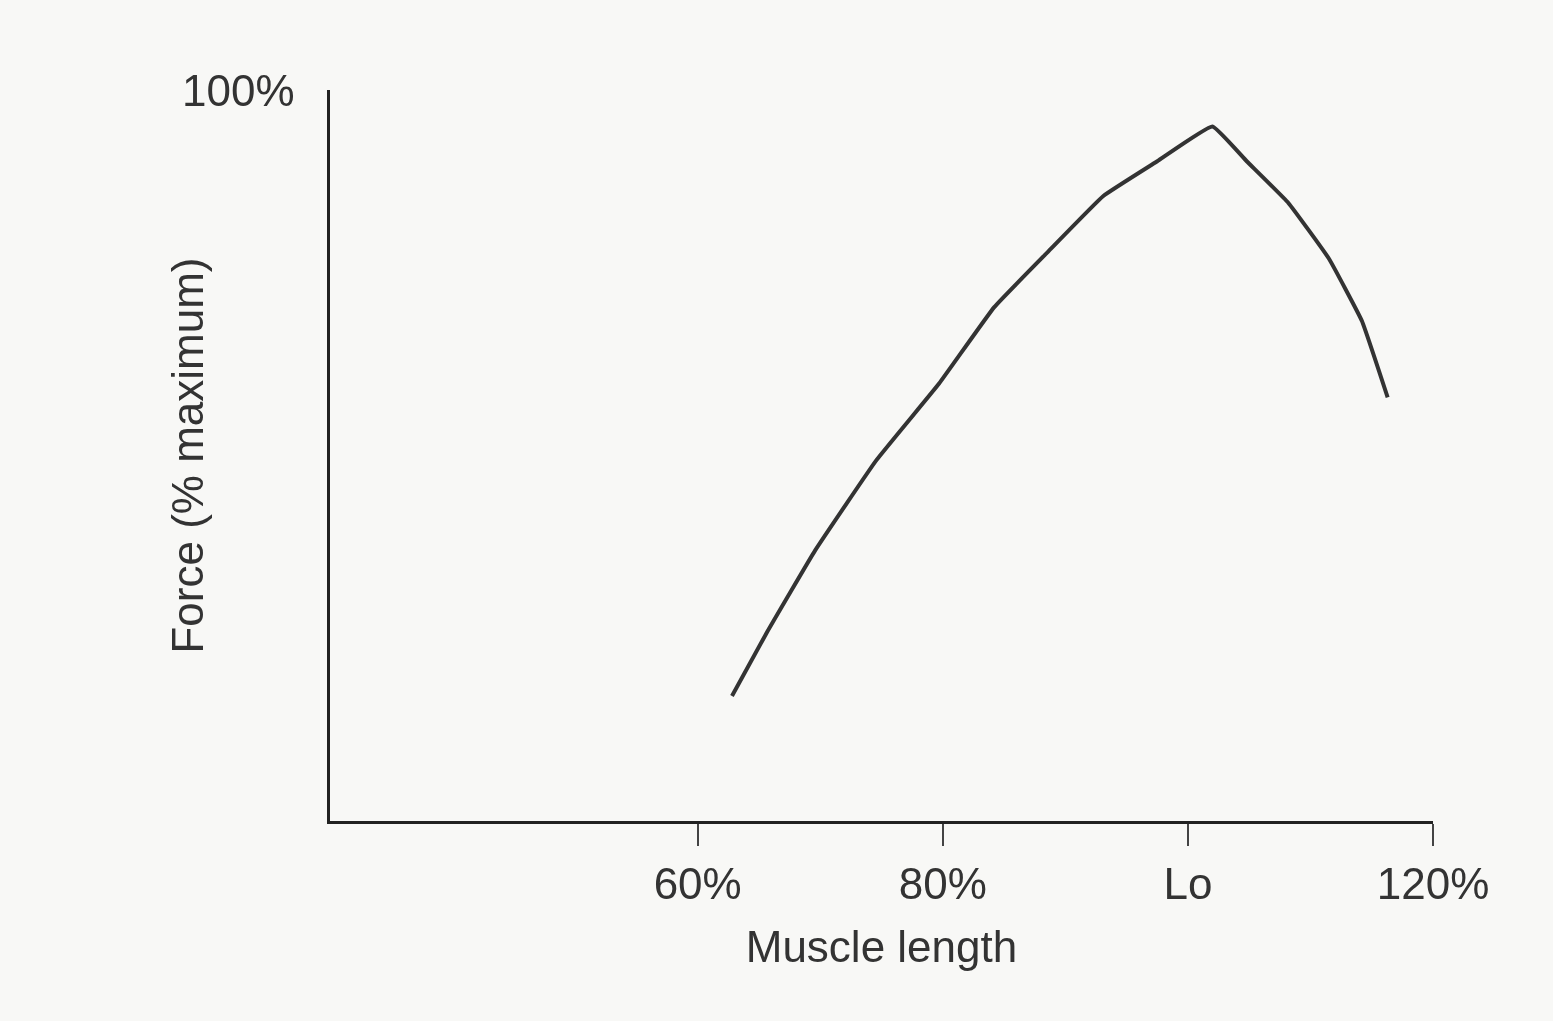 The width and height of the screenshot is (1553, 1021). Describe the element at coordinates (942, 883) in the screenshot. I see `x-tick-label: 80%` at that location.